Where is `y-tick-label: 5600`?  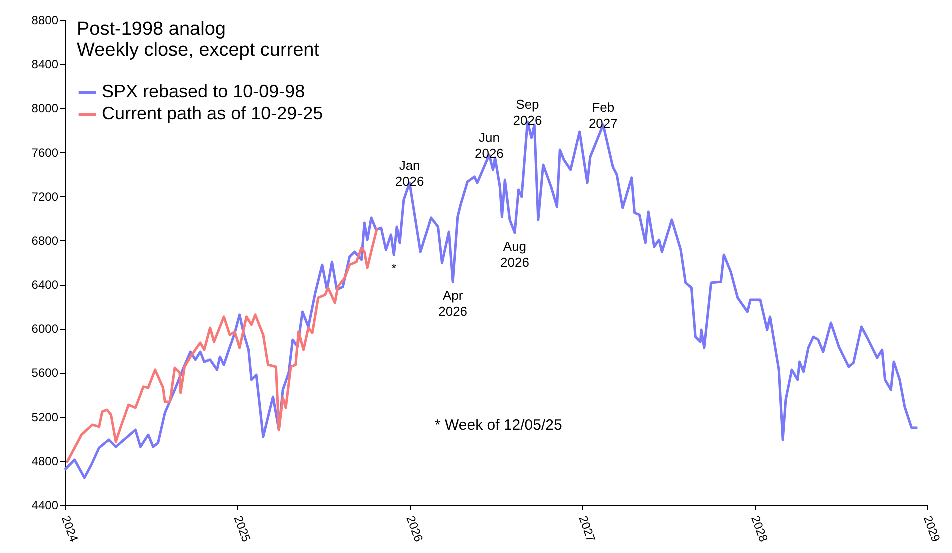 y-tick-label: 5600 is located at coordinates (45, 373).